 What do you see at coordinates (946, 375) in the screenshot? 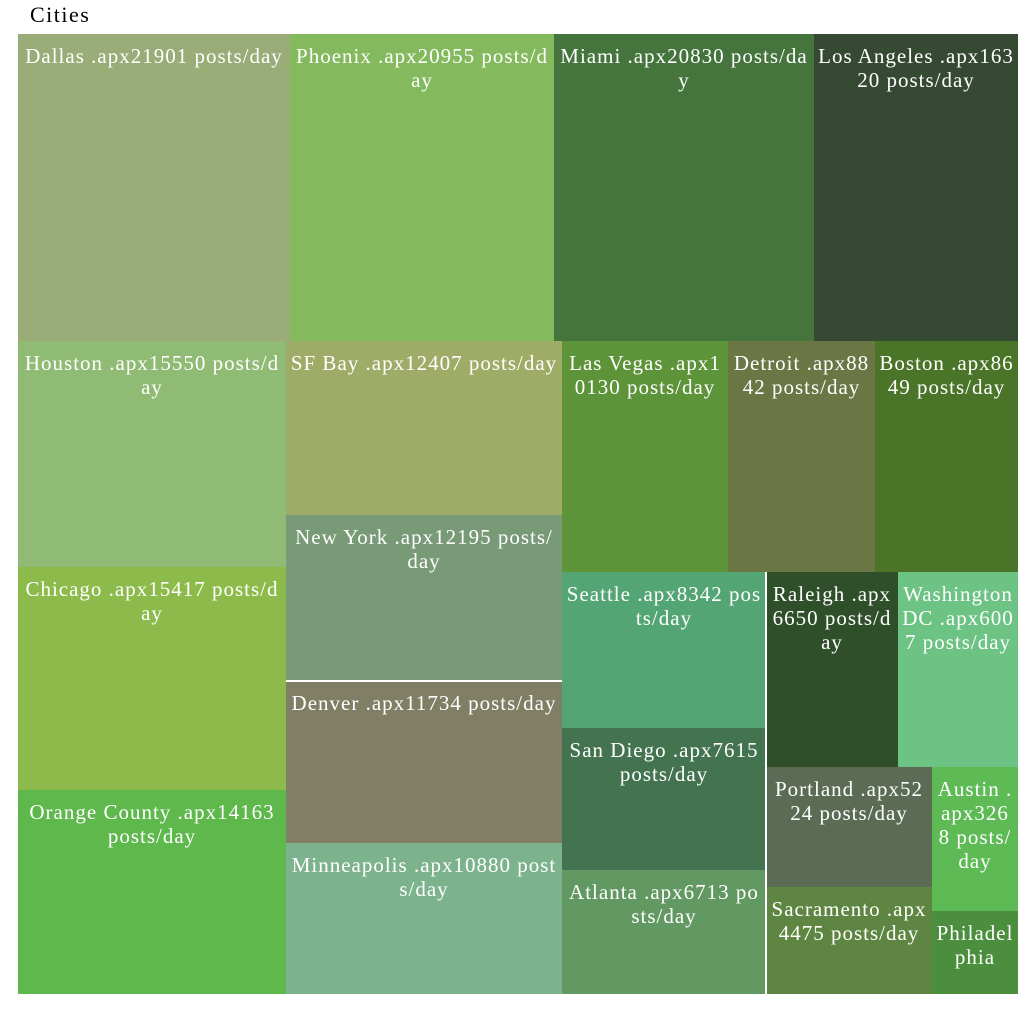
I see `treemap-tile-label: Boston .apx8649 posts/day` at bounding box center [946, 375].